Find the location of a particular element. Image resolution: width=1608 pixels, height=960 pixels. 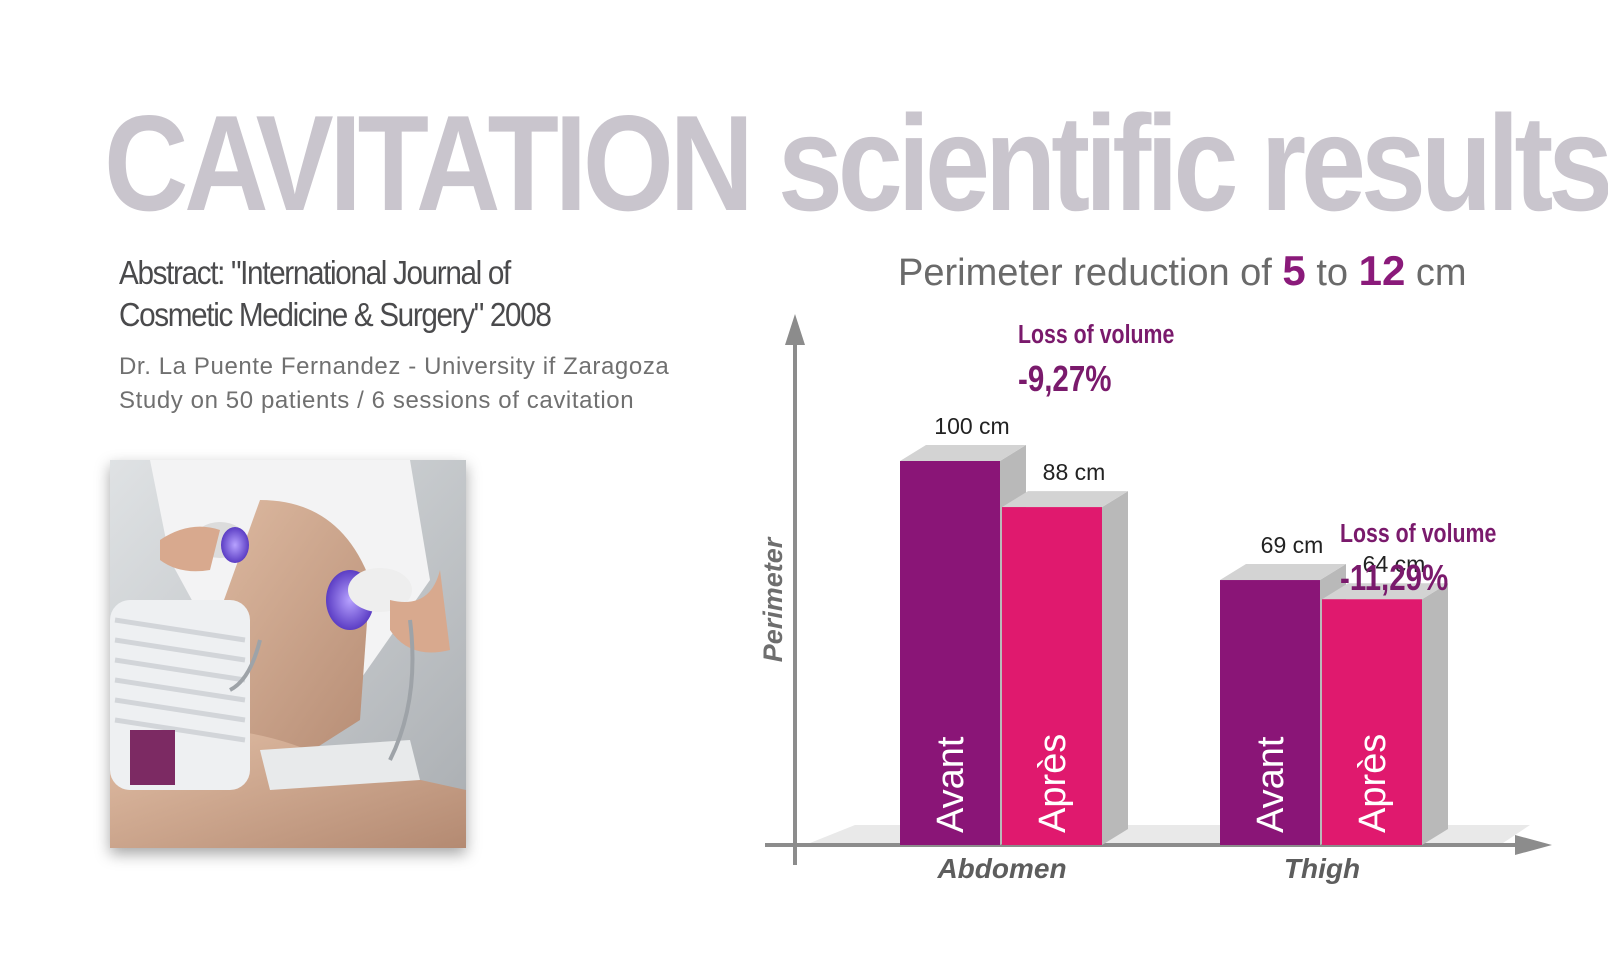

title-part2: scientific results is located at coordinates (1192, 163).